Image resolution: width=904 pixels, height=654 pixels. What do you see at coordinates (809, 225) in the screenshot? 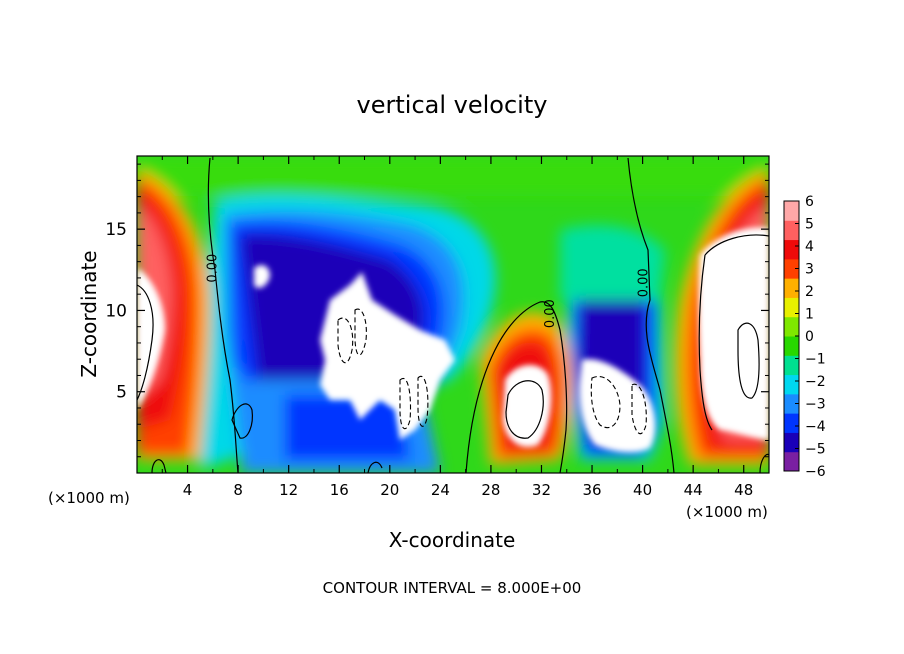
I see `colorbar-tick-label: 5` at bounding box center [809, 225].